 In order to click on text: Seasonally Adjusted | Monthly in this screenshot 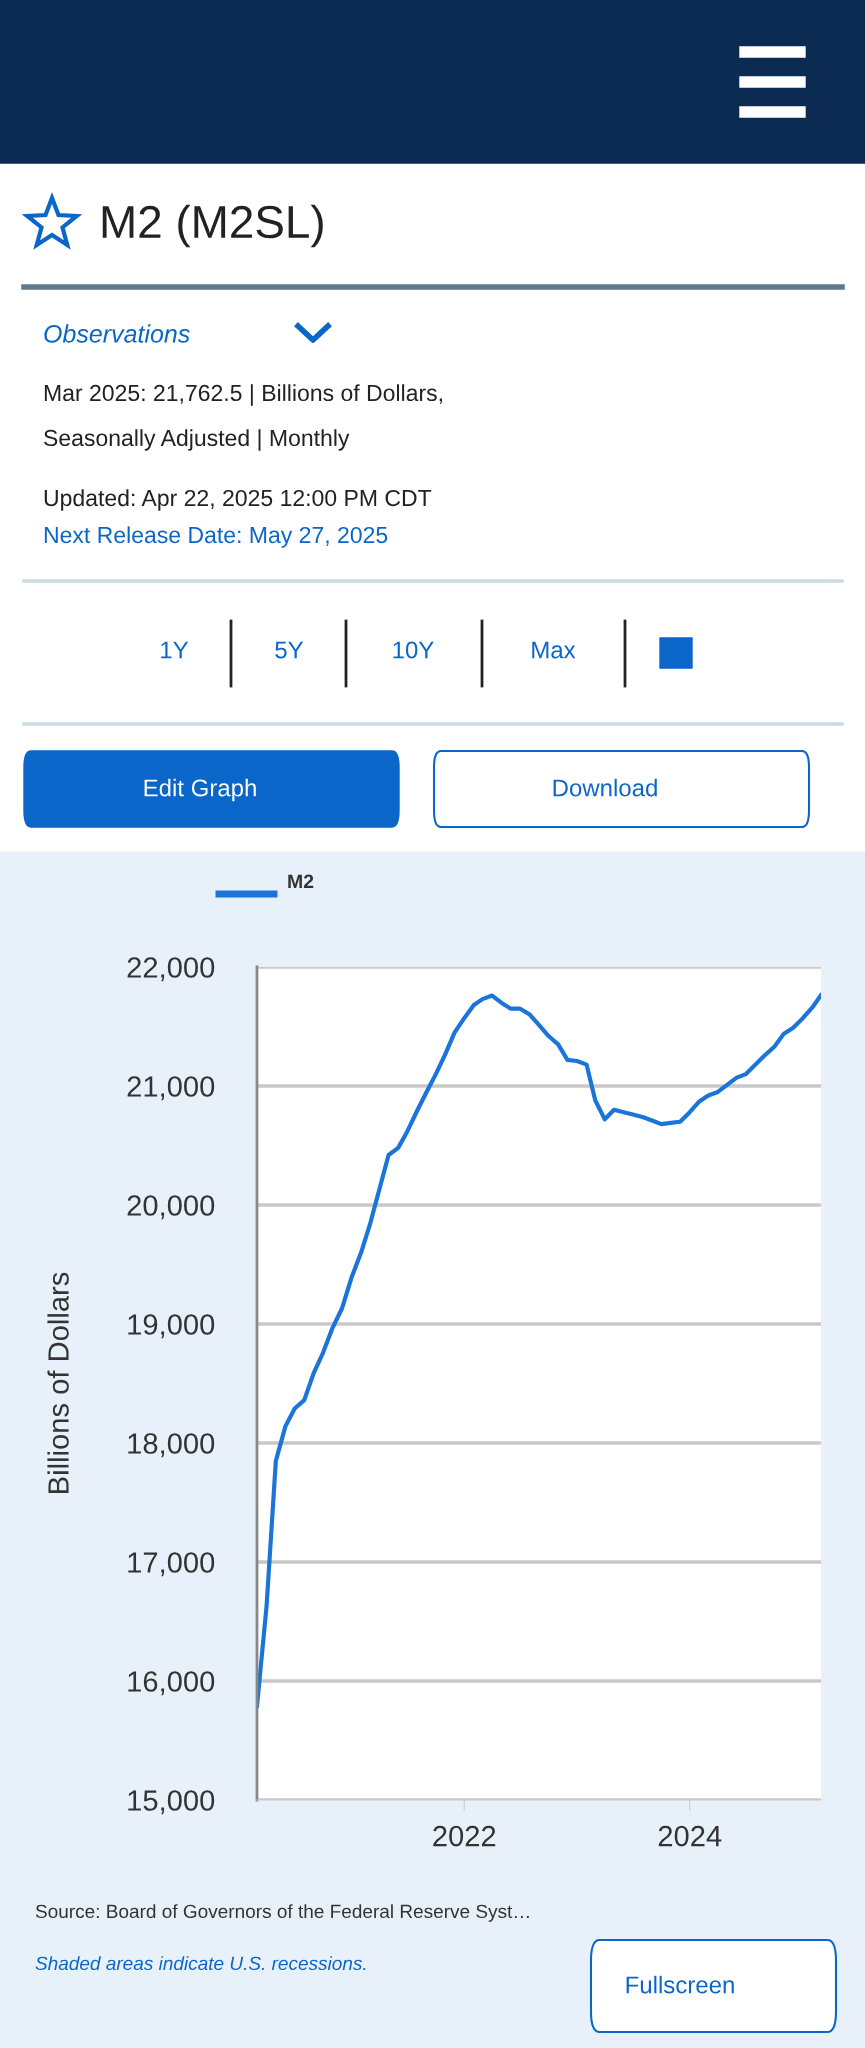, I will do `click(197, 440)`.